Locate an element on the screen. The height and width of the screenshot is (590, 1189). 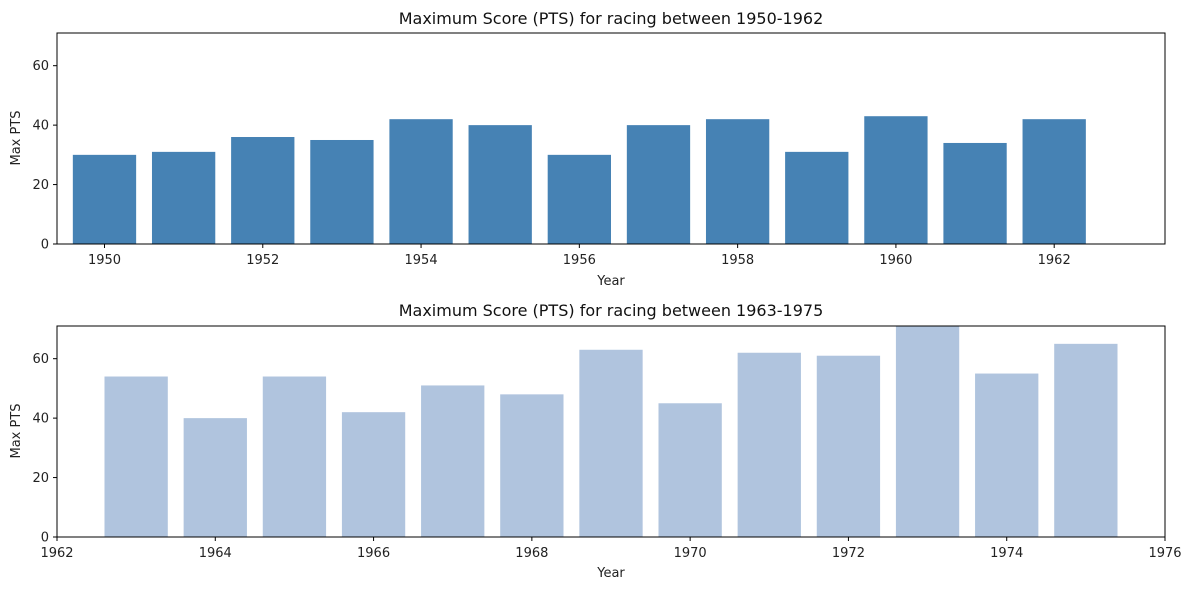
x-tick-label: 1964 is located at coordinates (215, 553).